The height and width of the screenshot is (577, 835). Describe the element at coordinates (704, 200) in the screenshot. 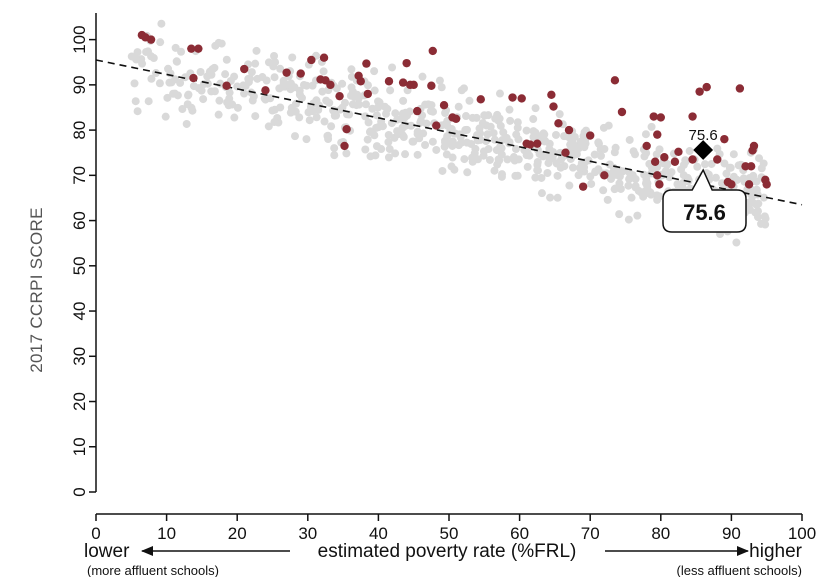

I see `callout-box` at that location.